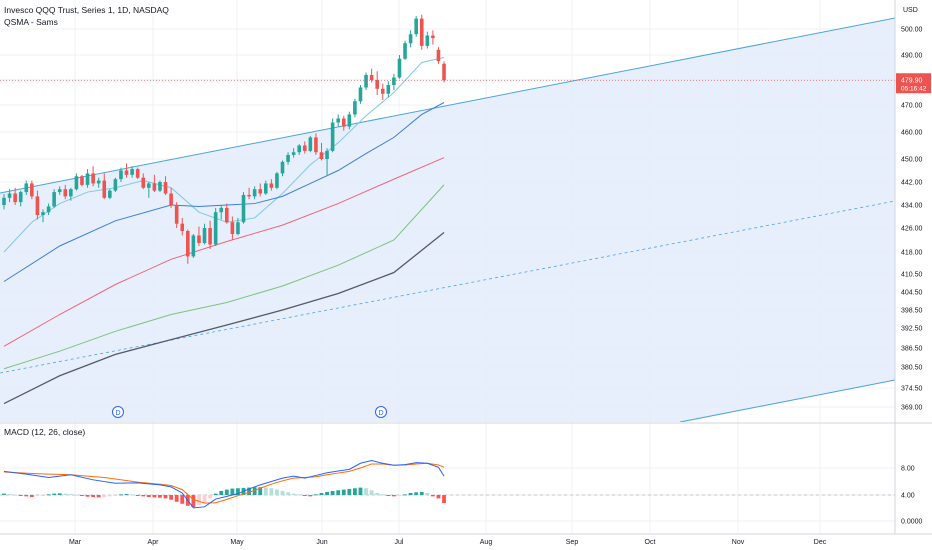 This screenshot has height=550, width=932. Describe the element at coordinates (86, 10) in the screenshot. I see `symbol-legend: Invesco QQQ Trust, Series 1, 1D, NASDAQ` at that location.